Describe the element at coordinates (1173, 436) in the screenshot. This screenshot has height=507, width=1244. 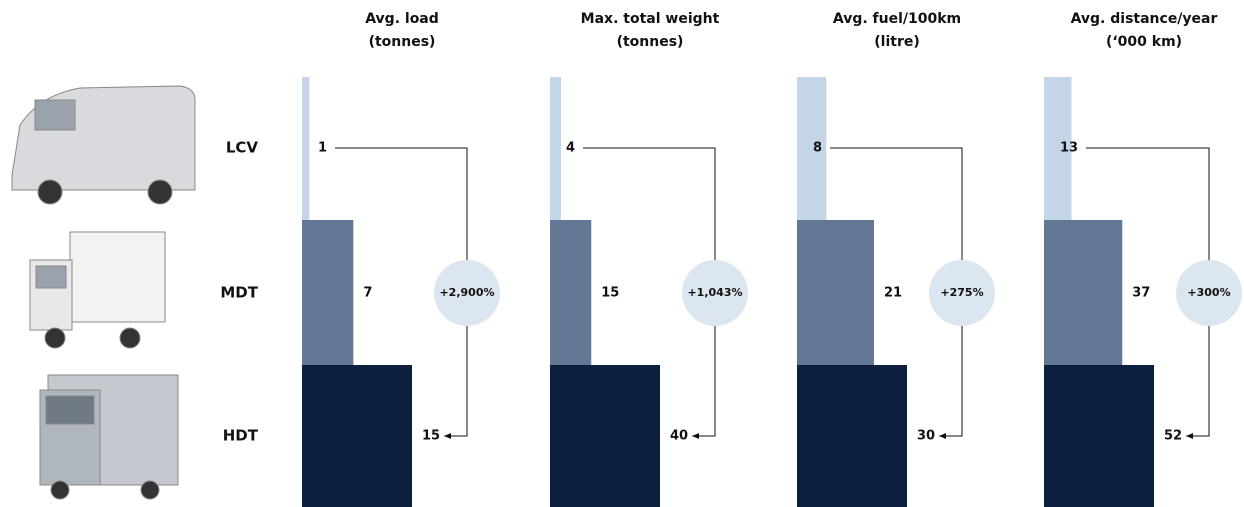
I see `value-label: 52` at that location.